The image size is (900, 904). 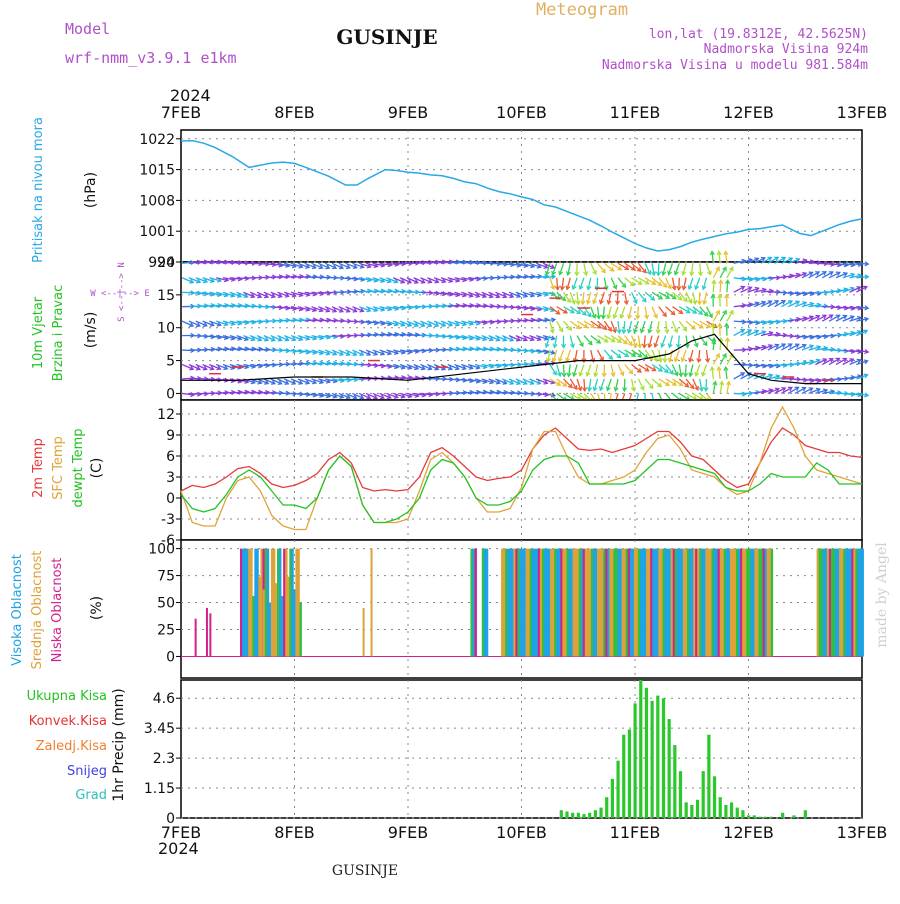 I want to click on cloud-label-high: Visoka Oblacnost, so click(x=17, y=610).